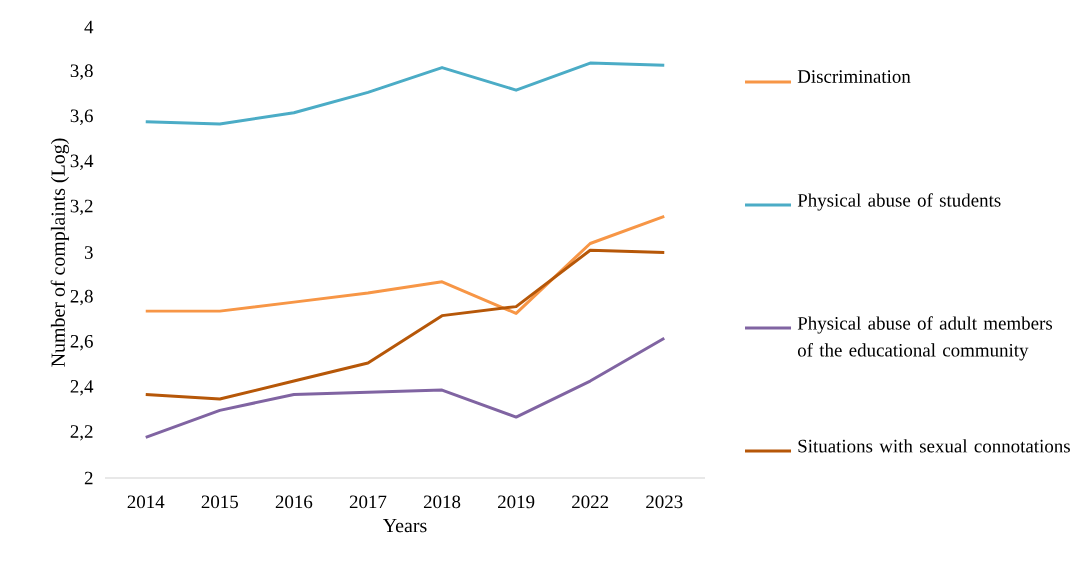  I want to click on y-tick-label: 3,6, so click(81, 117).